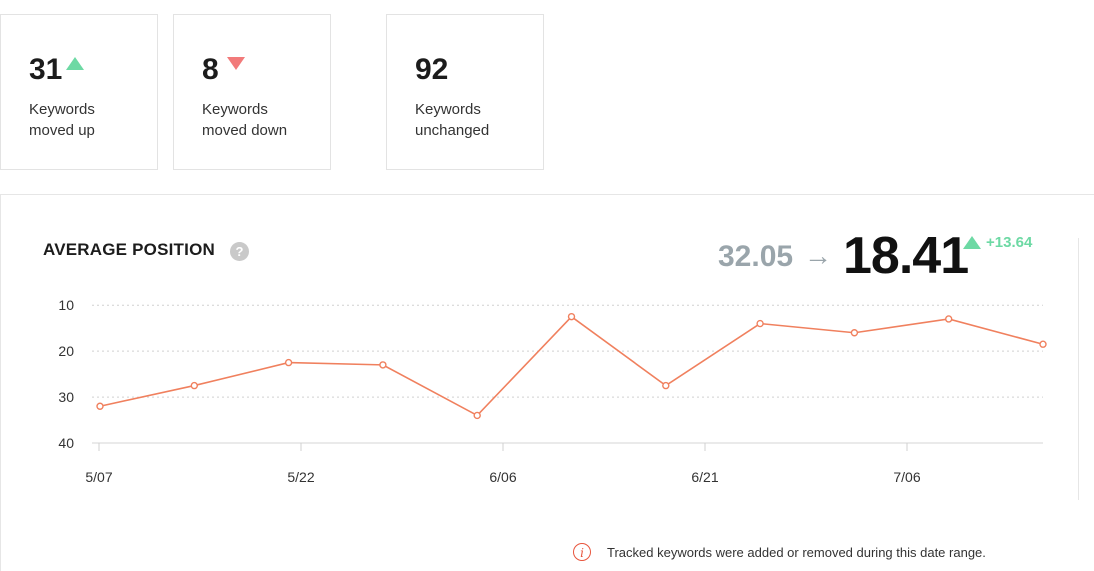 Image resolution: width=1094 pixels, height=571 pixels. Describe the element at coordinates (704, 477) in the screenshot. I see `x-tick-label: 6/21` at that location.